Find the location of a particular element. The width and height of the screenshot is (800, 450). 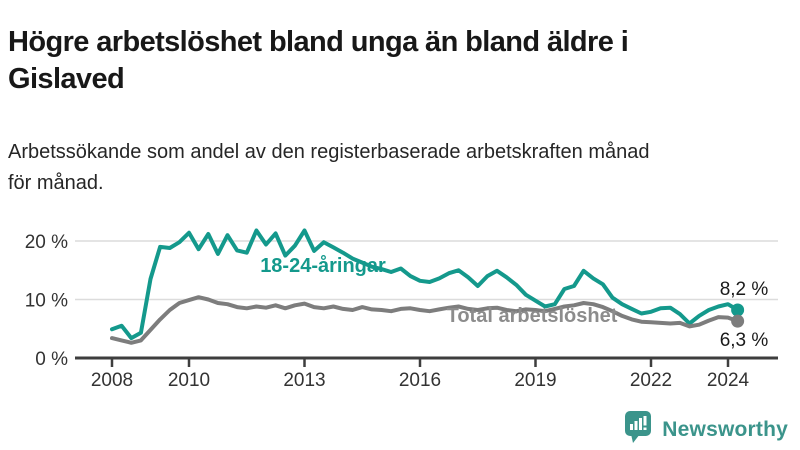

y-axis-labels: 0 % 10 % 20 % is located at coordinates (46, 301).